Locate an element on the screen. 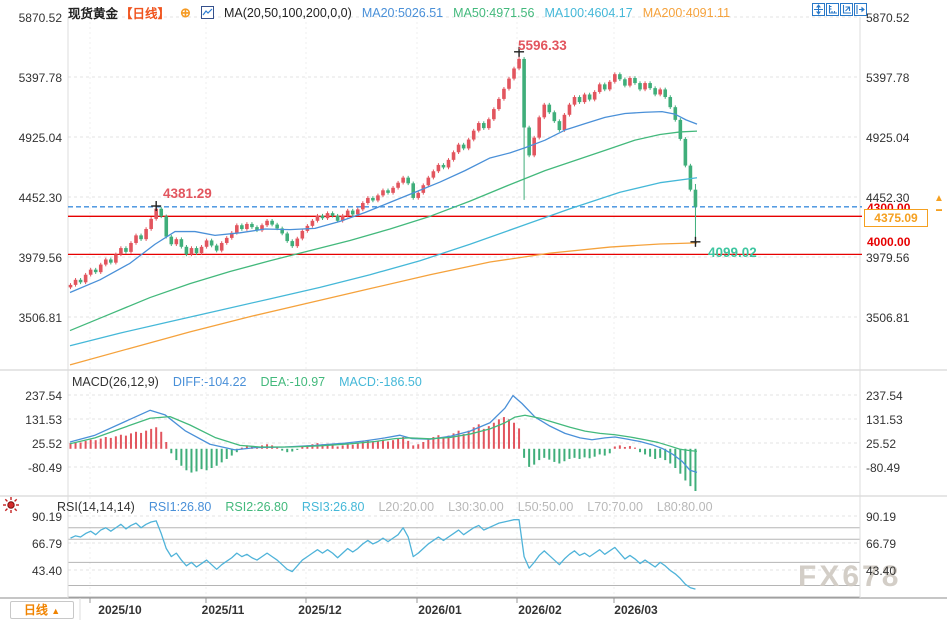 The height and width of the screenshot is (620, 947). macd-diff-value: DIFF:-104.22 is located at coordinates (209, 382).